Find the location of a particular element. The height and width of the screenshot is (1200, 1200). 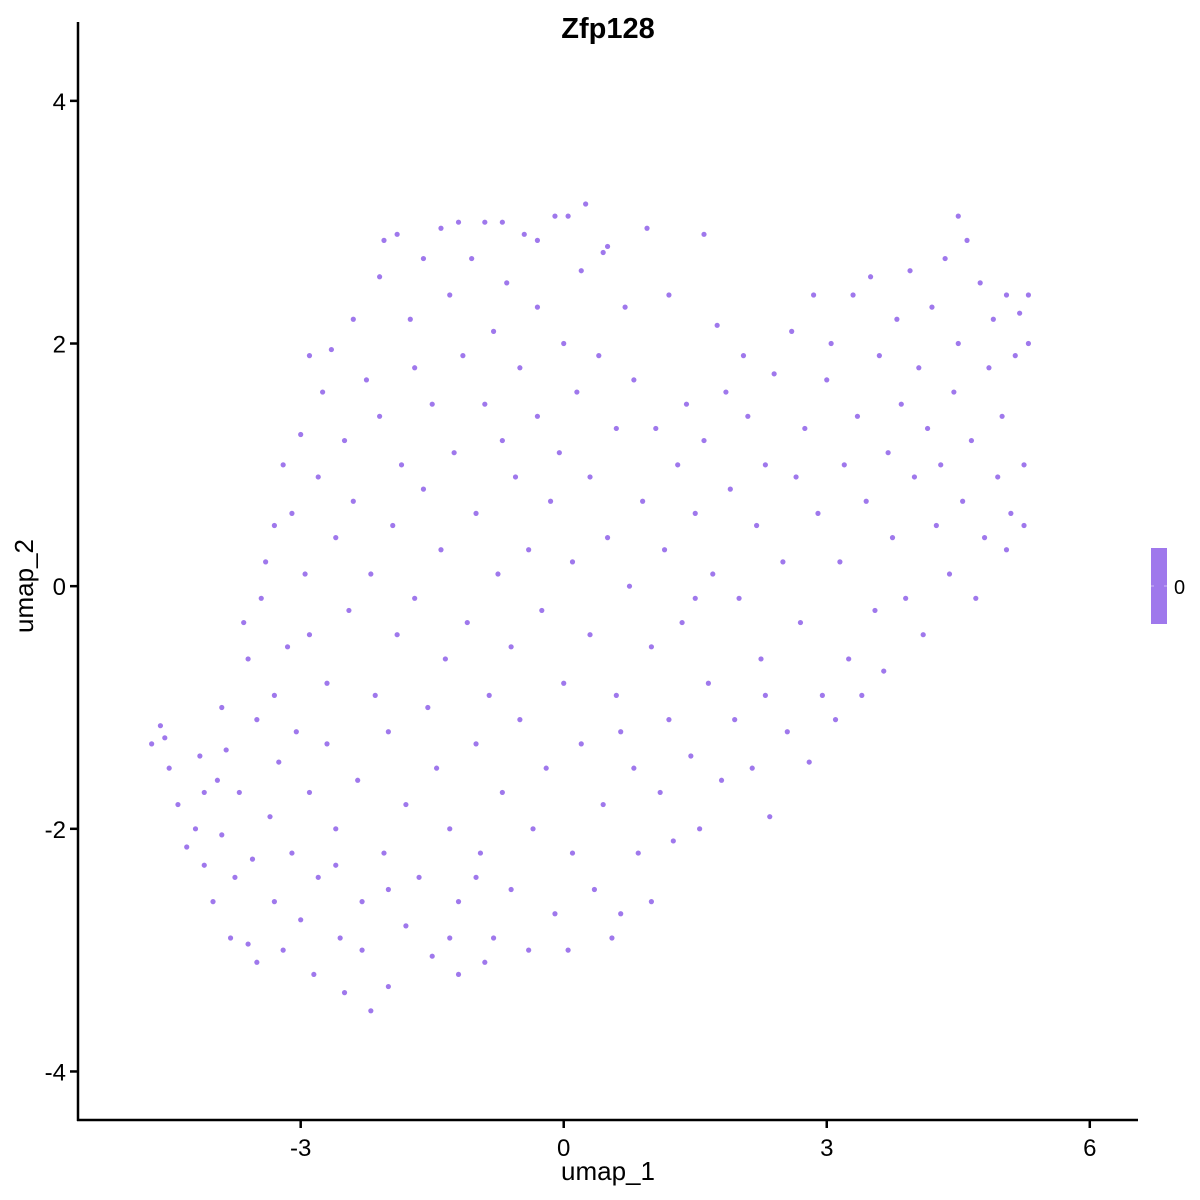

x-tick-label: 0 is located at coordinates (563, 1148).